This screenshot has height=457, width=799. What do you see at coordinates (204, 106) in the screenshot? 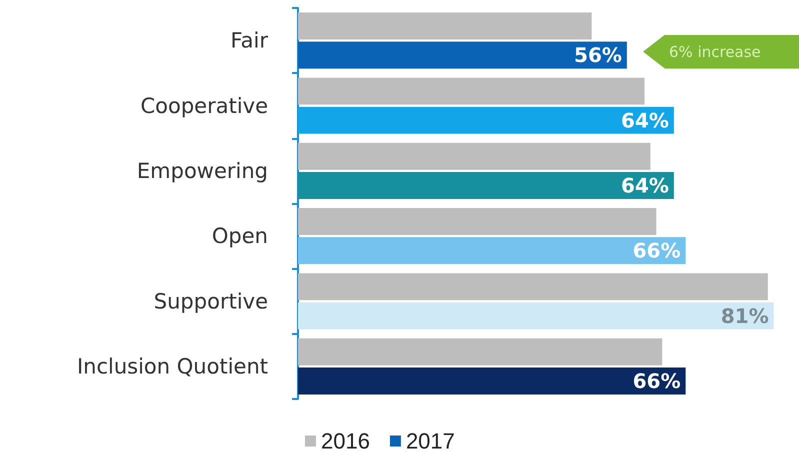
I see `y-tick-label: Cooperative` at bounding box center [204, 106].